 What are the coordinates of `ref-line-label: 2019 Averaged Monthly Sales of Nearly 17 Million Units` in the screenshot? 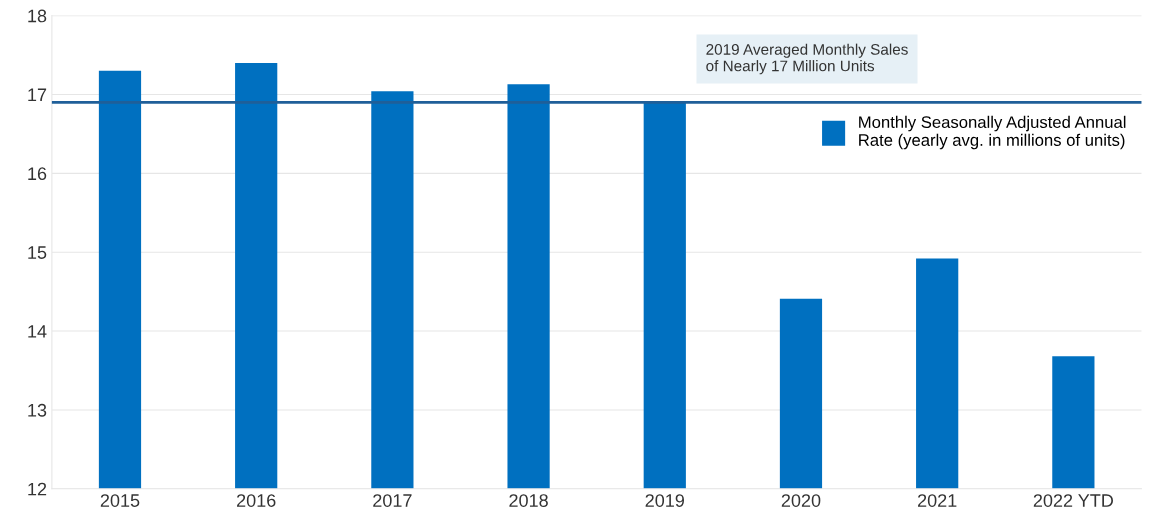 It's located at (807, 59).